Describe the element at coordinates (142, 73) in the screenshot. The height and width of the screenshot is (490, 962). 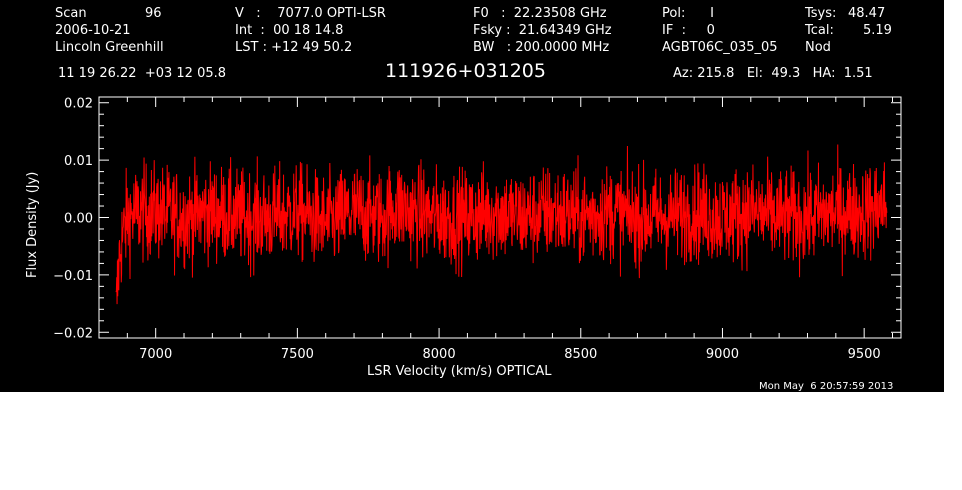
I see `source-coordinates: 11 19 26.22 +03 12 05.8` at that location.